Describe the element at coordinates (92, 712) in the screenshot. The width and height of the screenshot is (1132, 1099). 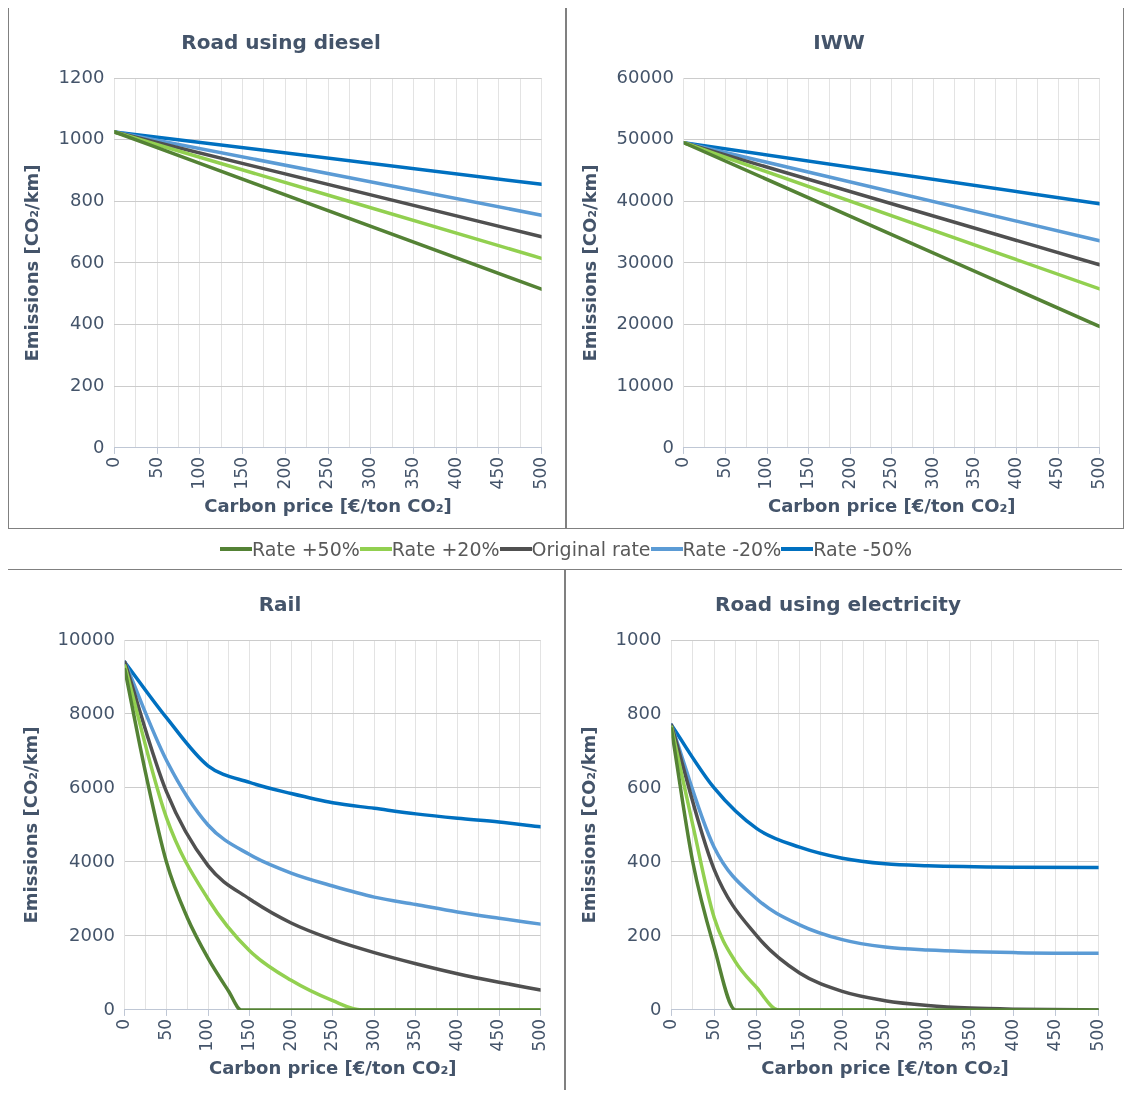
I see `y-tick-label: 8000` at that location.